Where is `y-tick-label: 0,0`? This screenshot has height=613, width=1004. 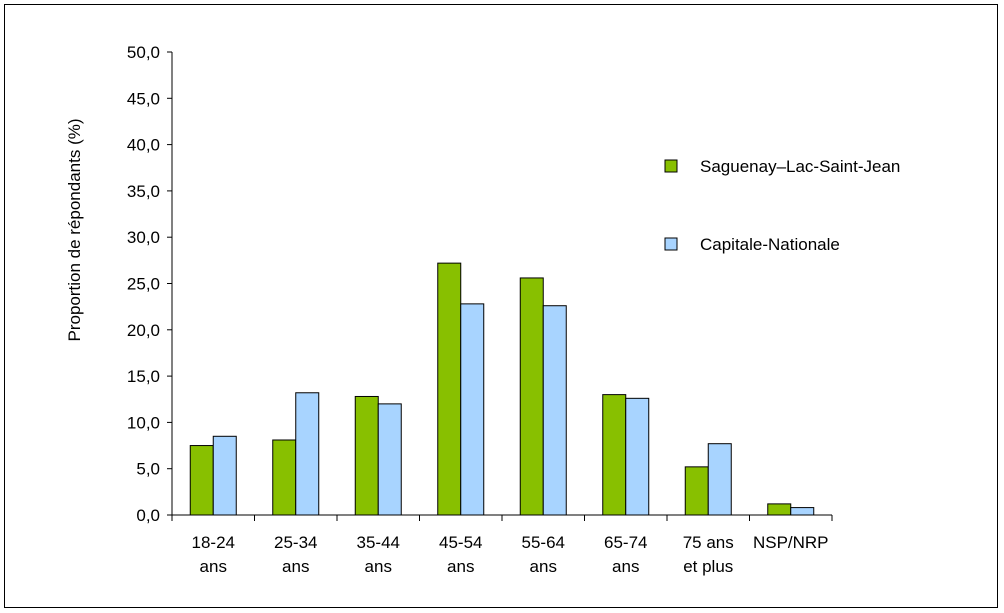 y-tick-label: 0,0 is located at coordinates (148, 515).